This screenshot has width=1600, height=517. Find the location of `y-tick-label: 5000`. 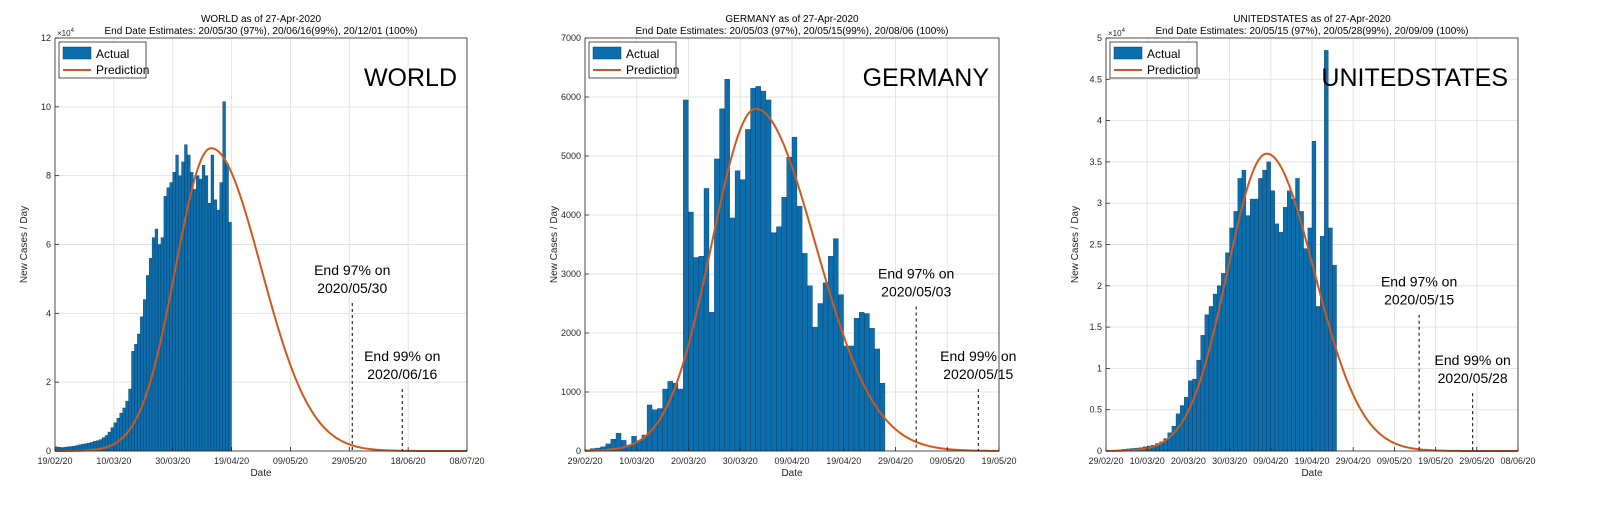

y-tick-label: 5000 is located at coordinates (571, 156).